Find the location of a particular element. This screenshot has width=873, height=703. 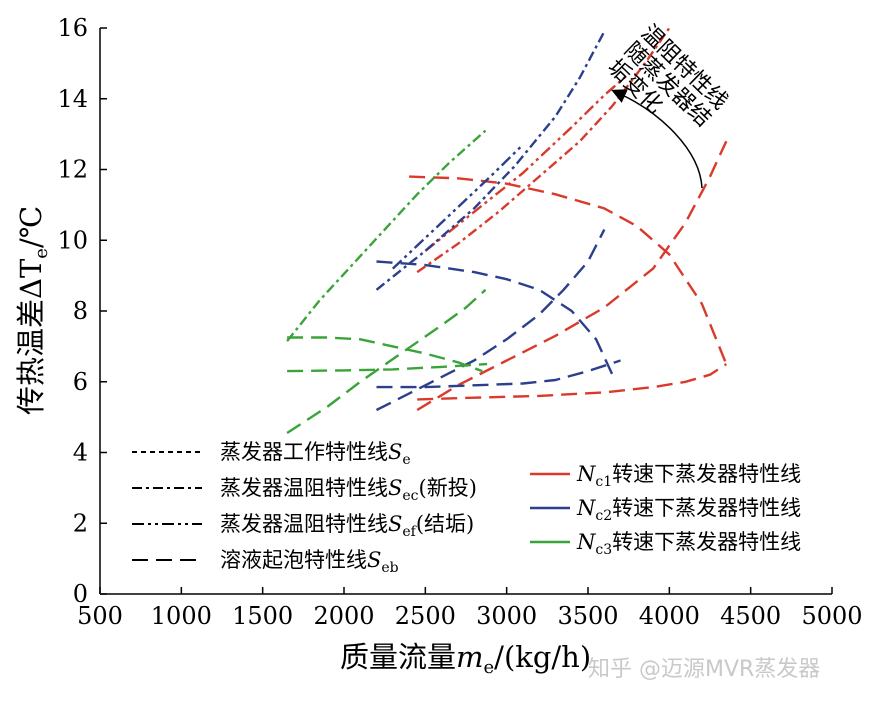

x-tick-label: 2500 is located at coordinates (425, 616).